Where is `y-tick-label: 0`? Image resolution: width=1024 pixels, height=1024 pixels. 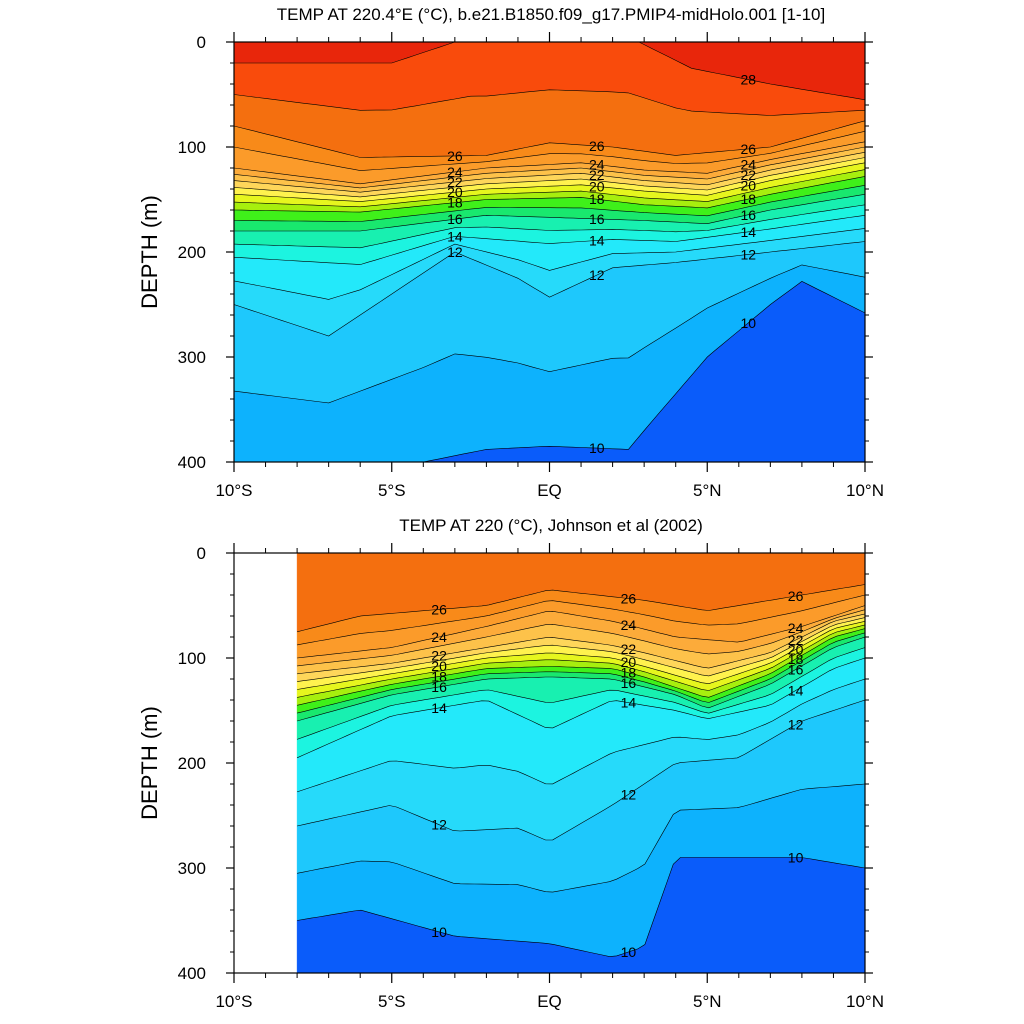
y-tick-label: 0 is located at coordinates (201, 42).